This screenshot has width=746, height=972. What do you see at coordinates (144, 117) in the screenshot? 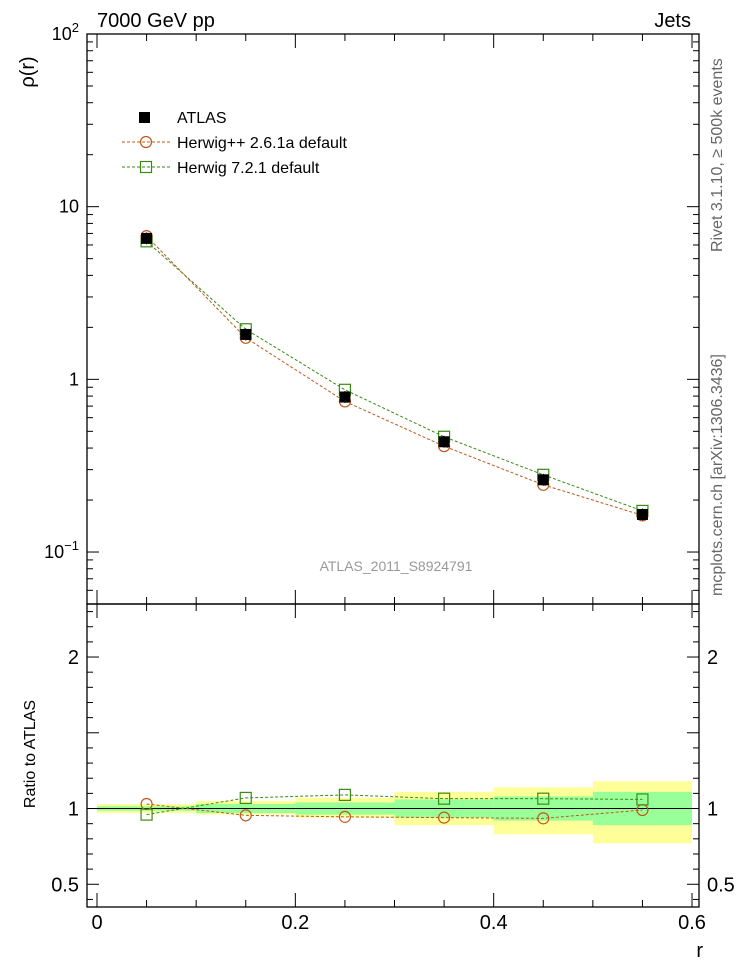
I see `legend-atlas-marker` at bounding box center [144, 117].